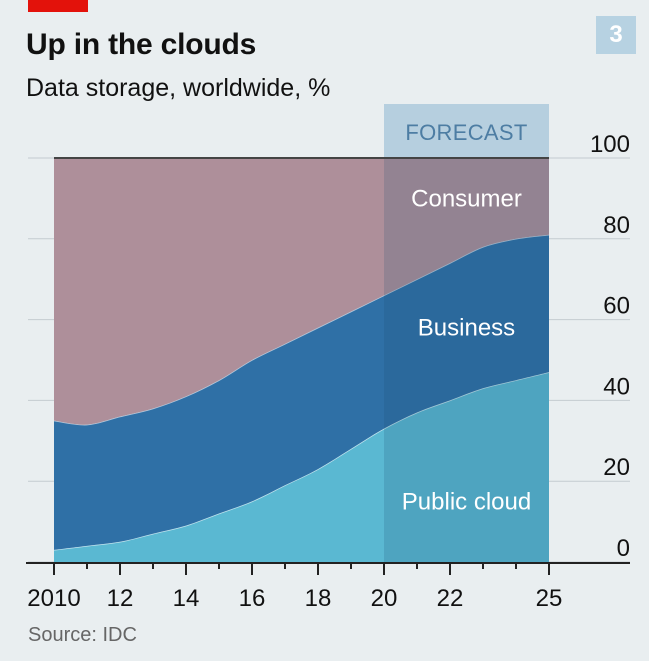 The height and width of the screenshot is (661, 649). I want to click on x-tick-label: 2010, so click(53, 598).